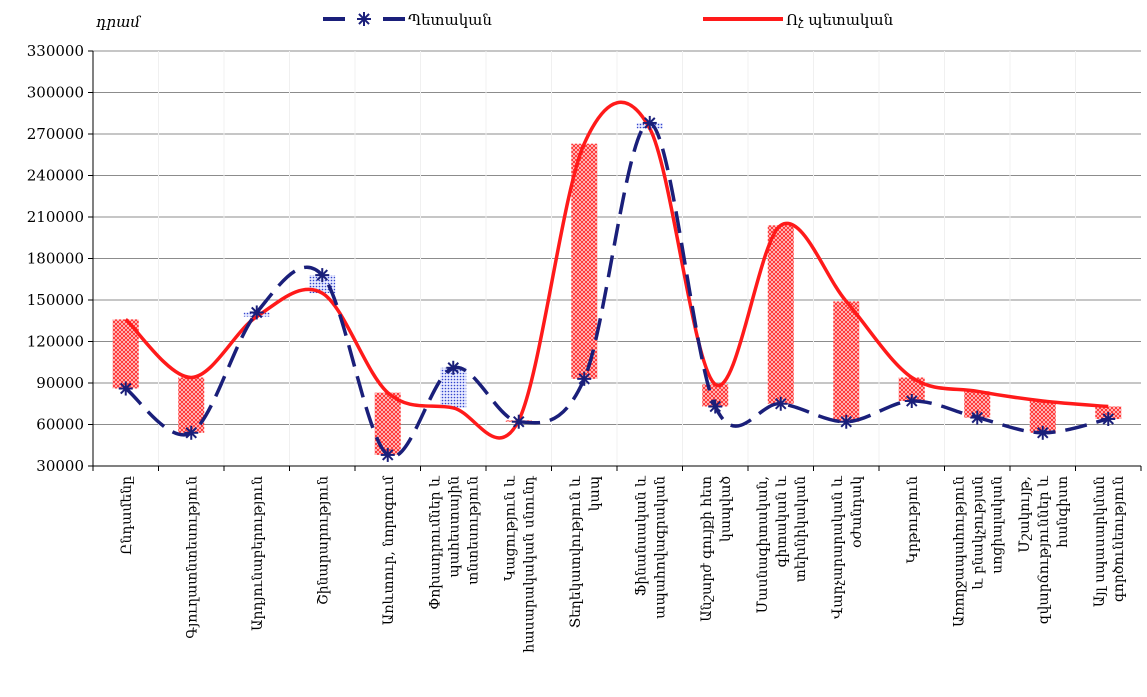  I want to click on category-label: Կացություն և, so click(510, 528).